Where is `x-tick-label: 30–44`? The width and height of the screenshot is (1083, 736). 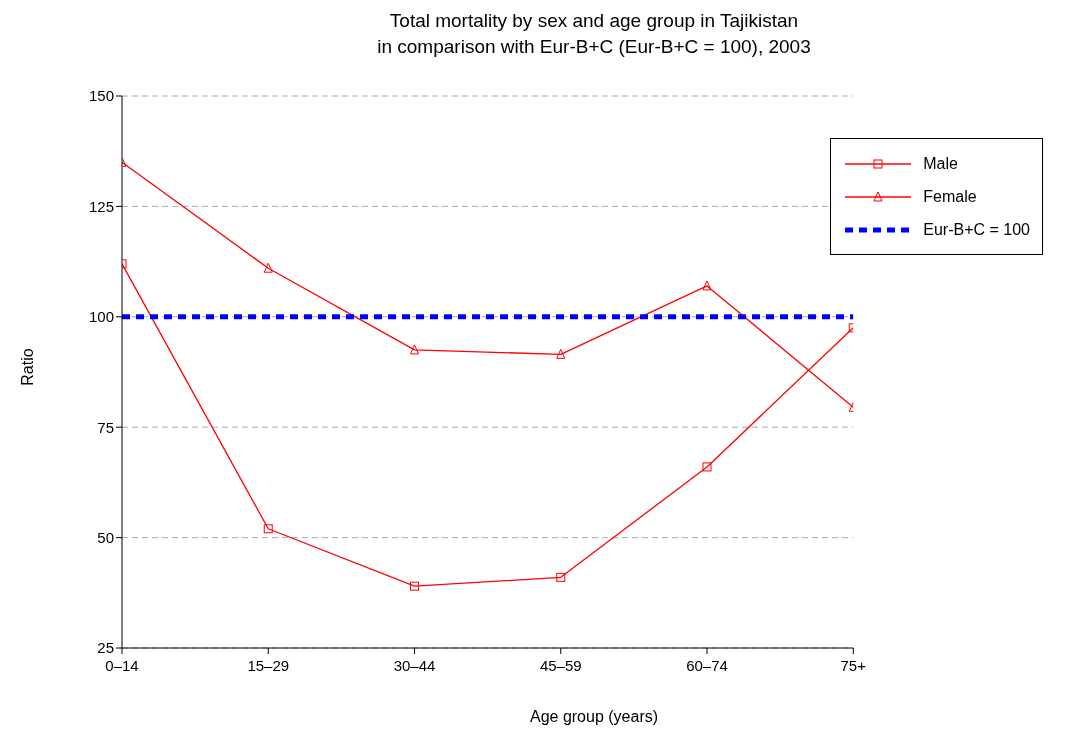 x-tick-label: 30–44 is located at coordinates (414, 665).